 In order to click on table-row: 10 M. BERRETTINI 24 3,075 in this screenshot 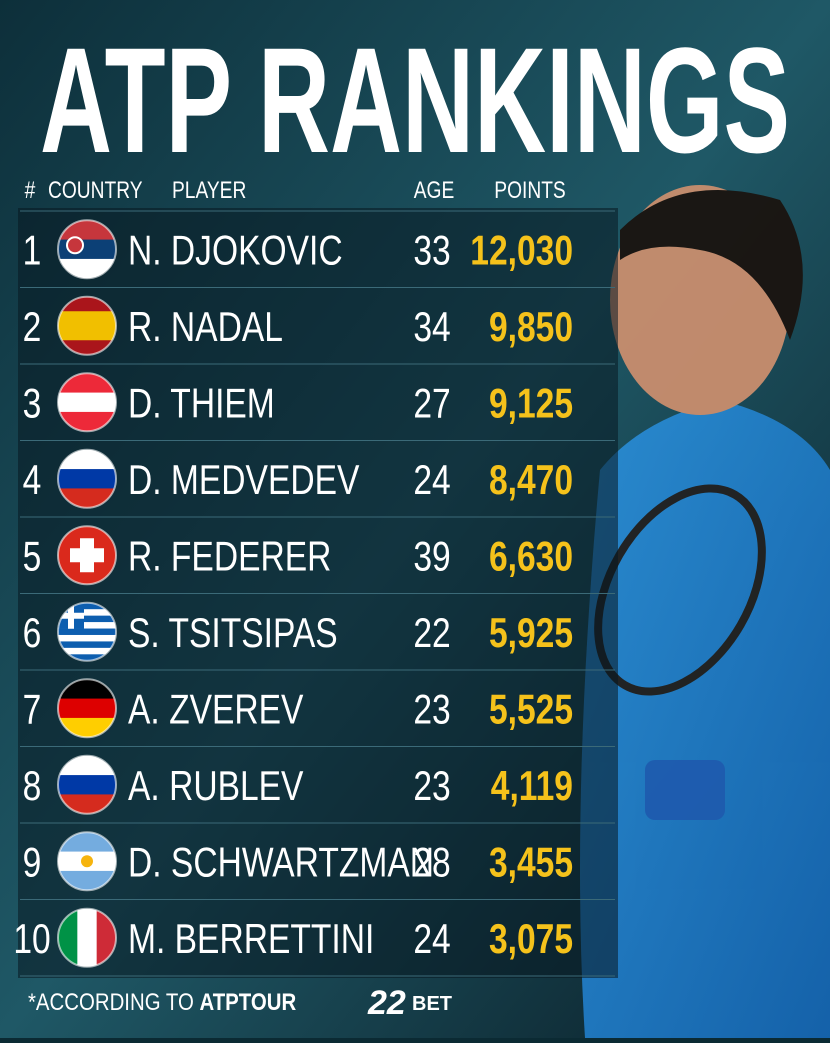, I will do `click(314, 942)`.